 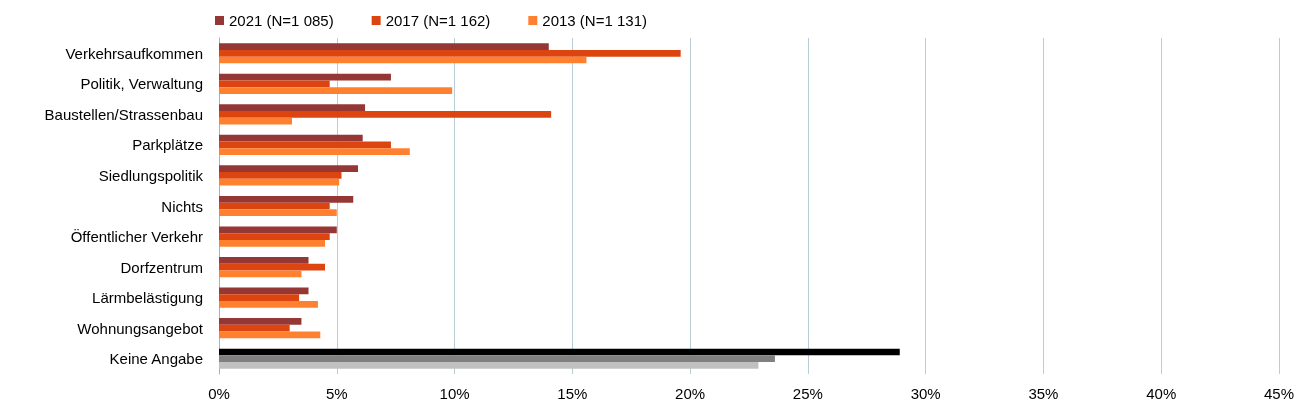 What do you see at coordinates (151, 175) in the screenshot?
I see `y-tick-label: Siedlungspolitik` at bounding box center [151, 175].